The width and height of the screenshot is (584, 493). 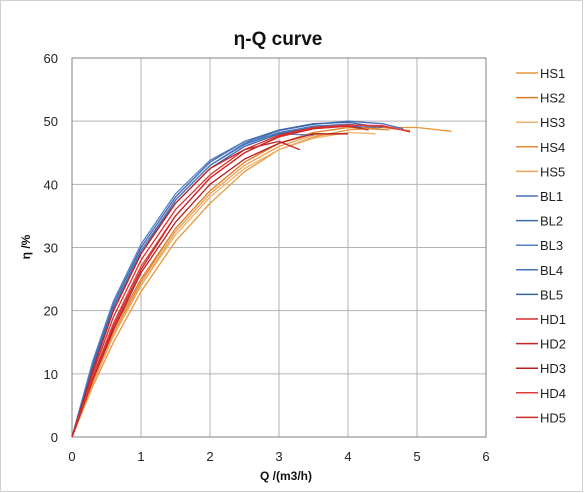 What do you see at coordinates (54, 437) in the screenshot?
I see `y-tick-label: 0` at bounding box center [54, 437].